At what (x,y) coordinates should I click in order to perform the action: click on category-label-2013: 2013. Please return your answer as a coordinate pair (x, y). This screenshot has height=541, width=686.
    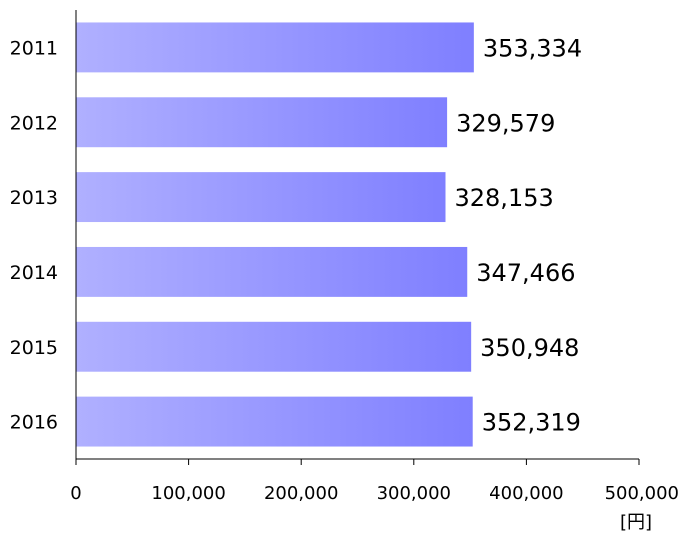
    Looking at the image, I should click on (34, 198).